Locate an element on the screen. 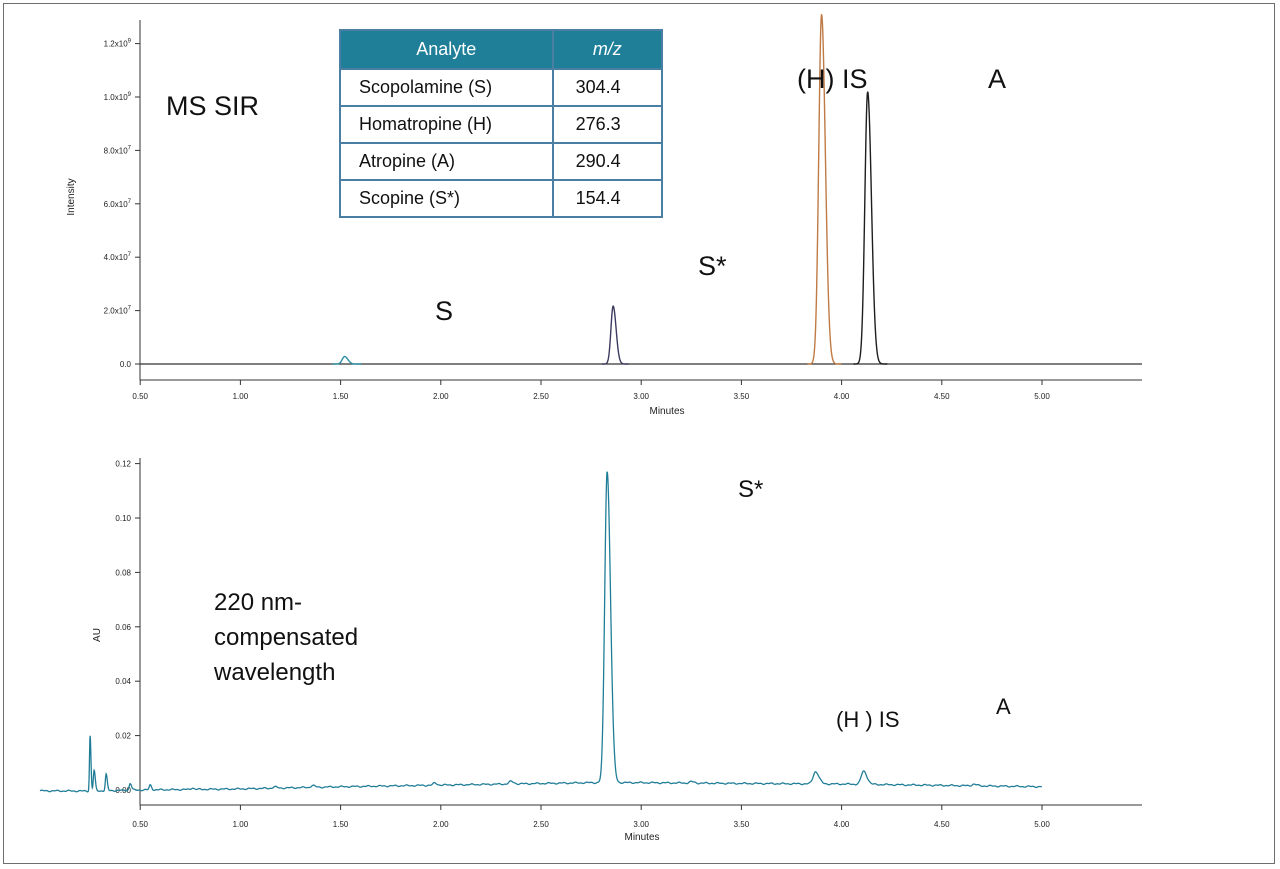 This screenshot has width=1280, height=869. bottom-y-axis-title: AU is located at coordinates (97, 635).